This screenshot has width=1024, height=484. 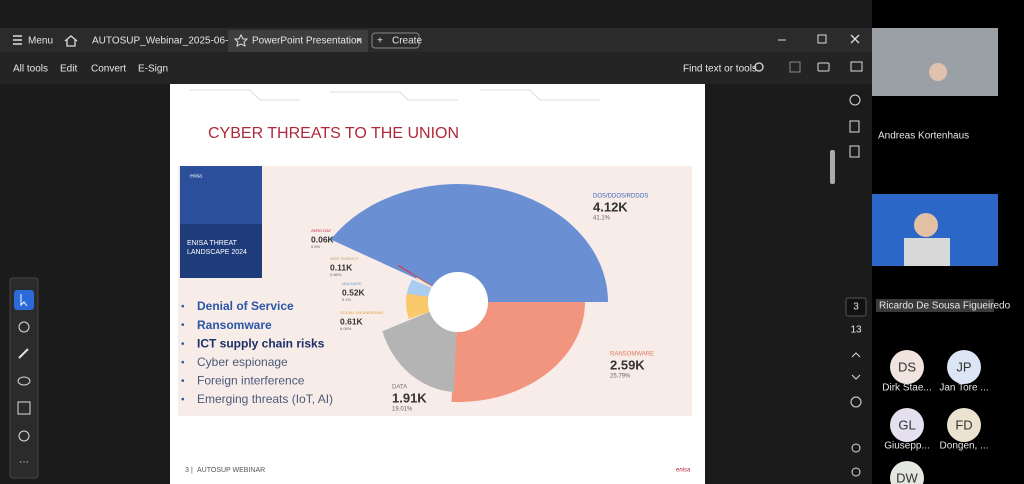 What do you see at coordinates (24, 300) in the screenshot?
I see `select-tool` at bounding box center [24, 300].